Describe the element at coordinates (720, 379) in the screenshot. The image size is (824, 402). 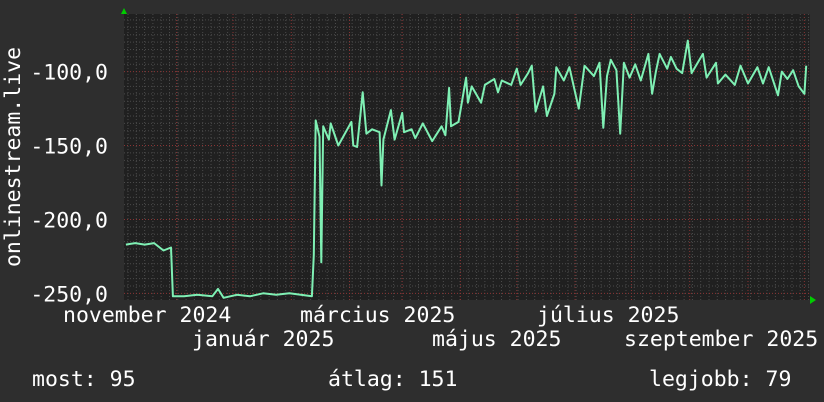
I see `legend-best: legjobb: 79` at that location.